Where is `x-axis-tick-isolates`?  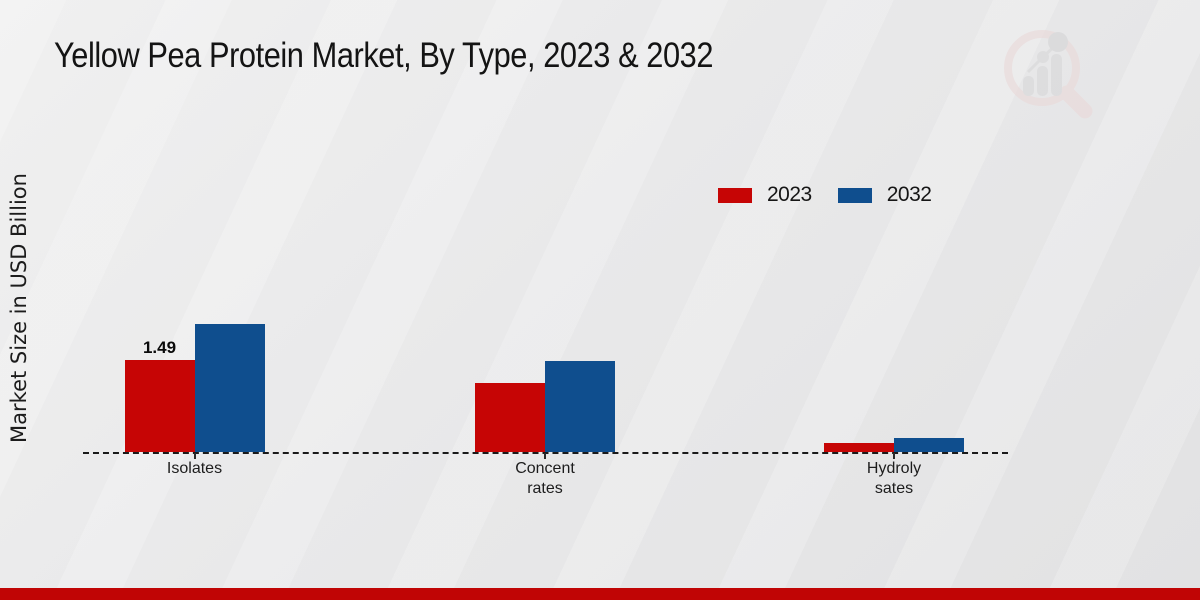
x-axis-tick-isolates is located at coordinates (194, 456).